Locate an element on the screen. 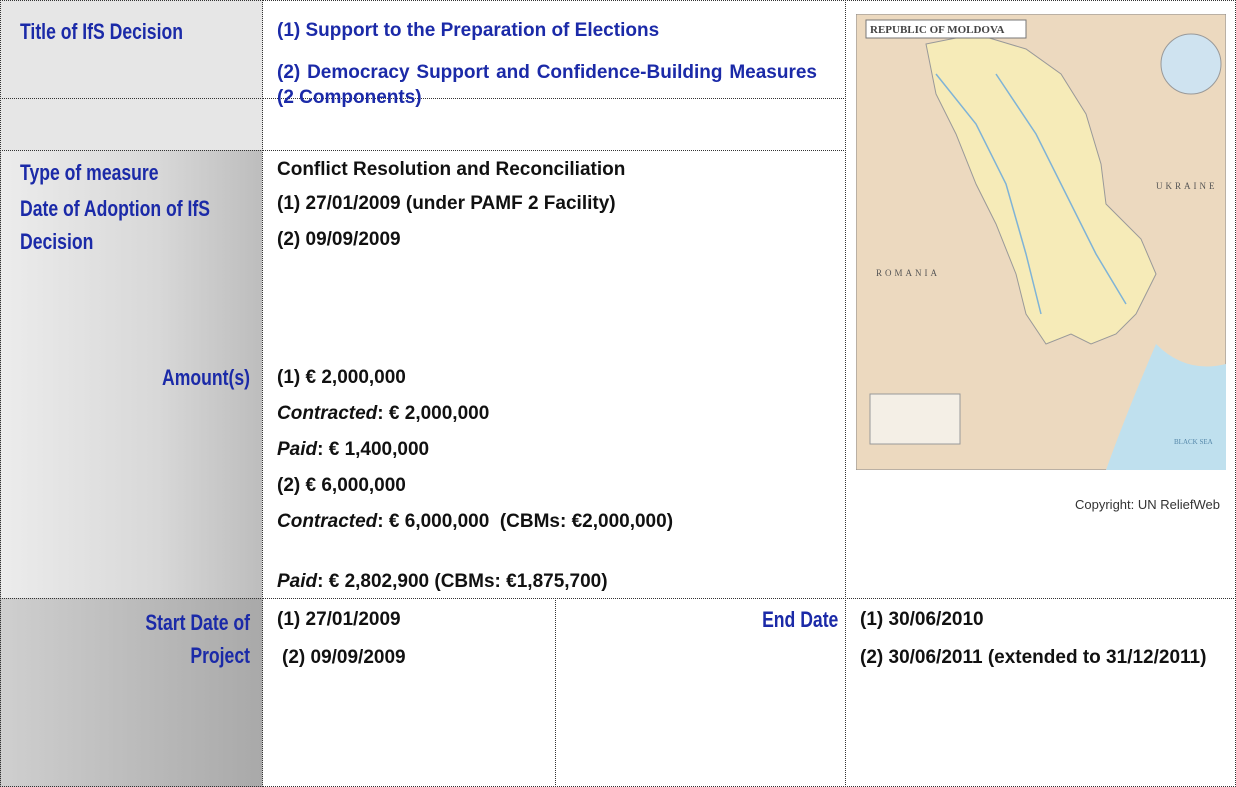 This screenshot has width=1236, height=787. amount-text: : € 2,000,000 is located at coordinates (433, 413).